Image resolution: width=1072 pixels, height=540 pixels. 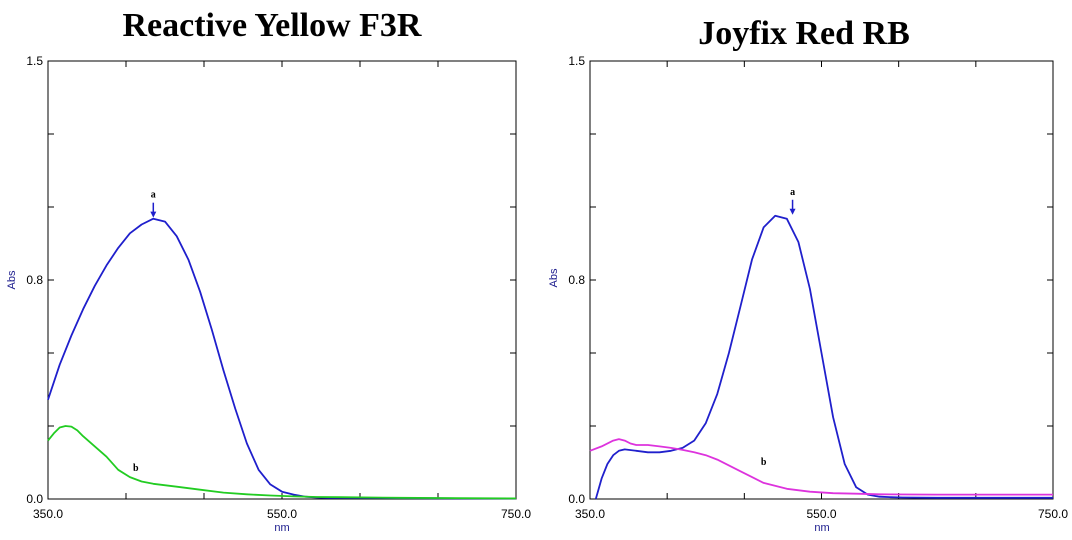 What do you see at coordinates (272, 25) in the screenshot?
I see `chart-title: Reactive Yellow F3R` at bounding box center [272, 25].